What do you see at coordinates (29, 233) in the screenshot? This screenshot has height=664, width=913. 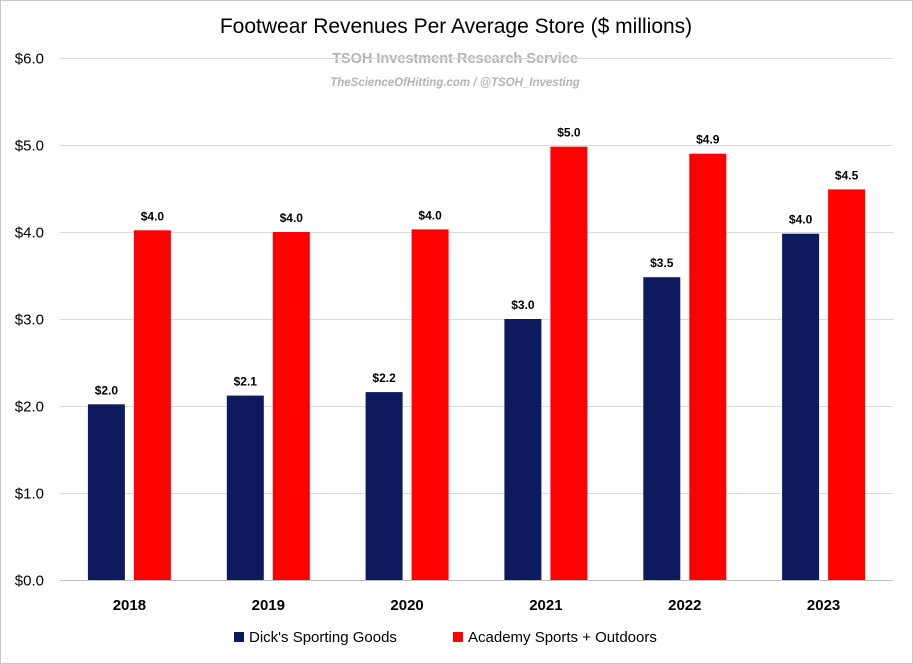 I see `y-tick-label: $4.0` at bounding box center [29, 233].